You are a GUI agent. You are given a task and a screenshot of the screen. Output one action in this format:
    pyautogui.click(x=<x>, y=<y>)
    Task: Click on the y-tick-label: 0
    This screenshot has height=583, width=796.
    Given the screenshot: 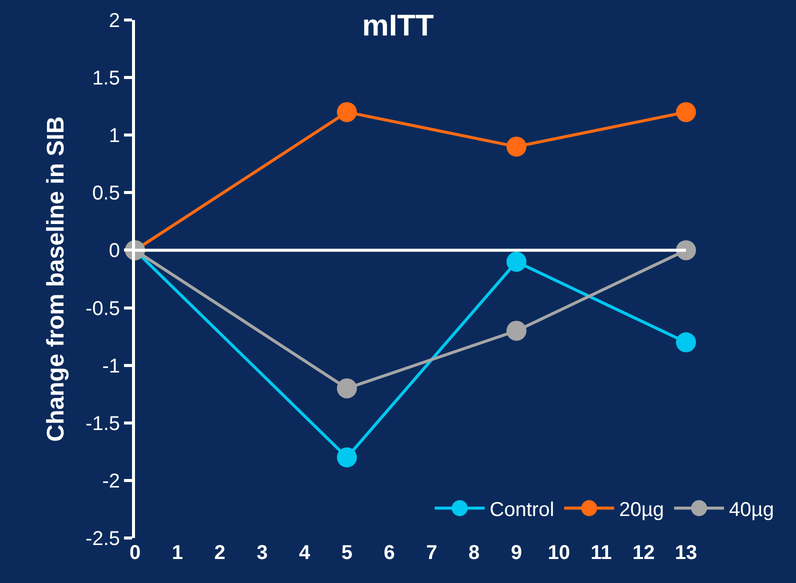 What is the action you would take?
    pyautogui.click(x=114, y=251)
    